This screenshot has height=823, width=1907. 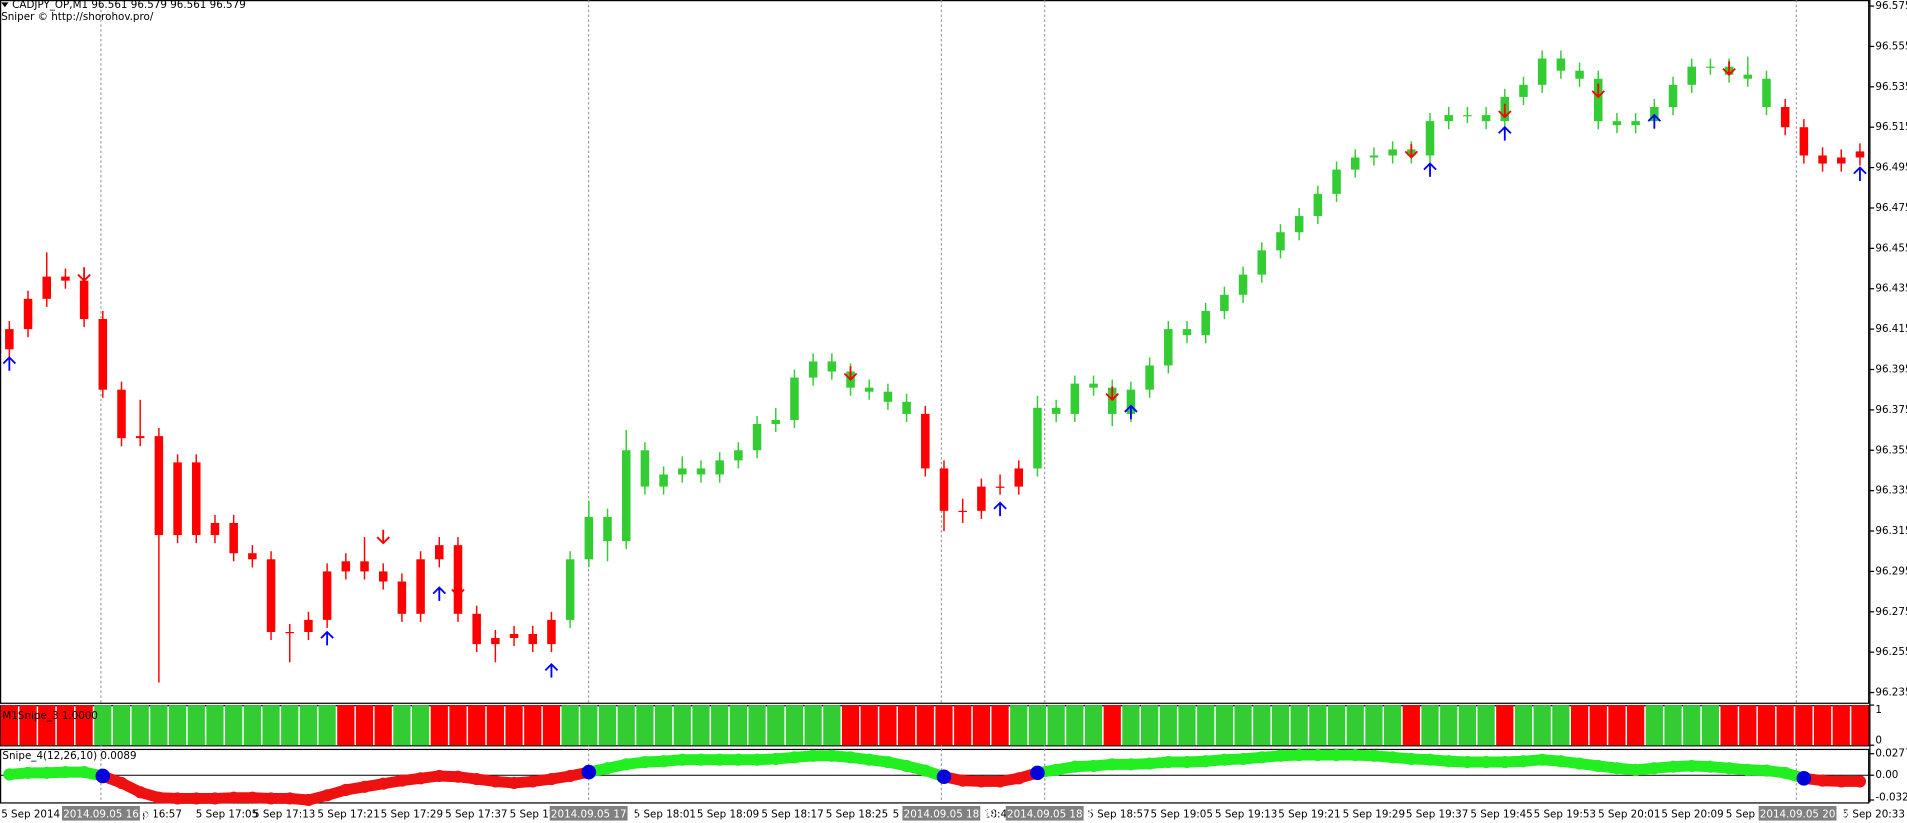 What do you see at coordinates (1806, 814) in the screenshot?
I see `time-marker-label: 2014.09.05 20:26` at bounding box center [1806, 814].